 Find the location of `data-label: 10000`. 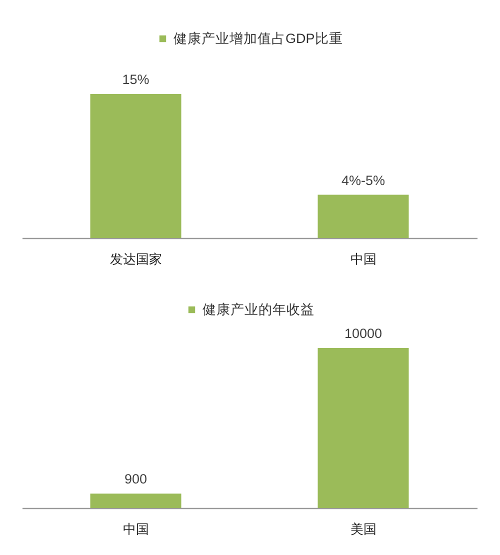

data-label: 10000 is located at coordinates (363, 333).